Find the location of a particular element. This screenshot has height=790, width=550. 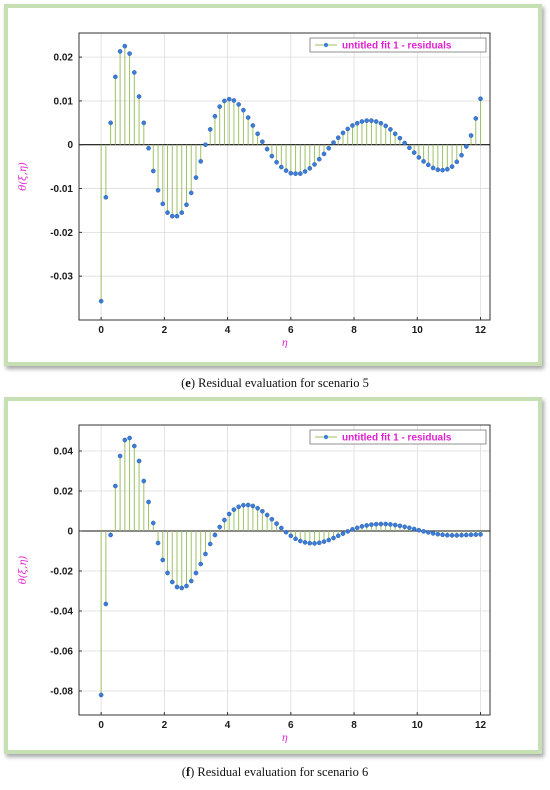

y-tick-label-f-5: 0.02 is located at coordinates (64, 492).